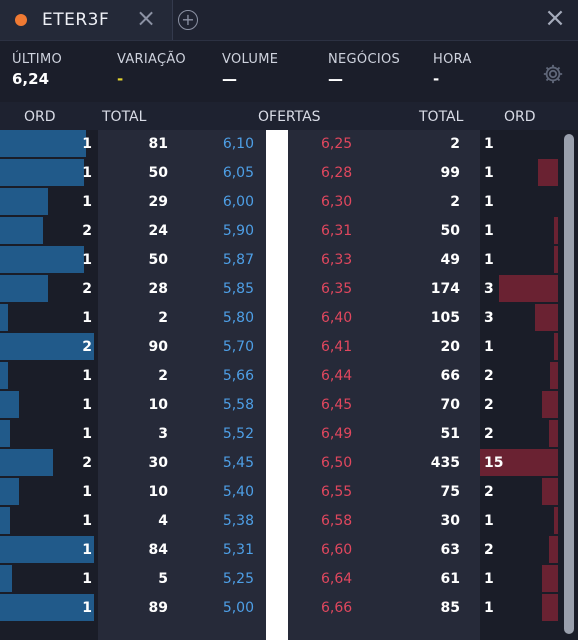  What do you see at coordinates (289, 347) in the screenshot?
I see `table-row: 2 90 5,70 6,41 20 1` at bounding box center [289, 347].